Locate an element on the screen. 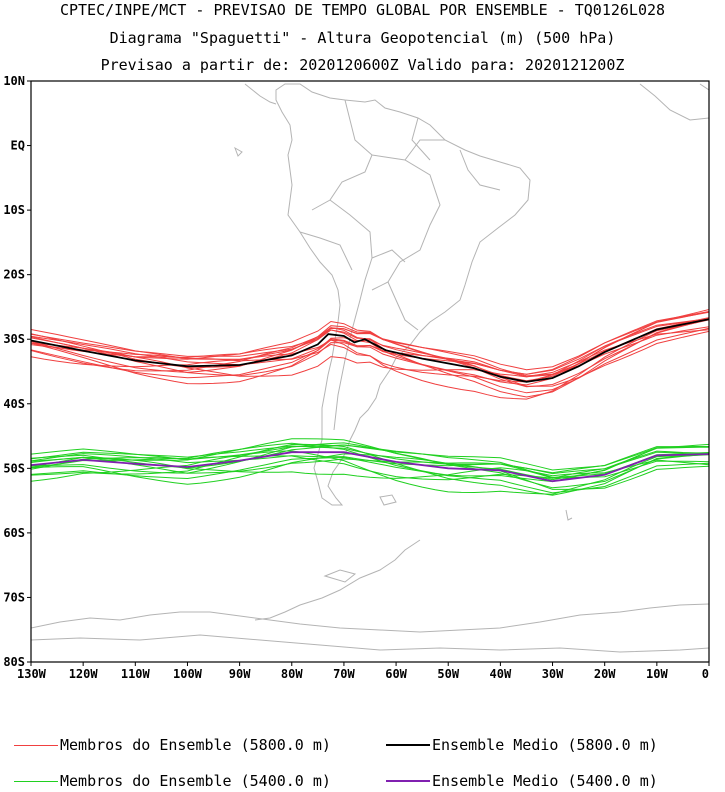 The width and height of the screenshot is (725, 792). lon-label: 60W is located at coordinates (396, 674).